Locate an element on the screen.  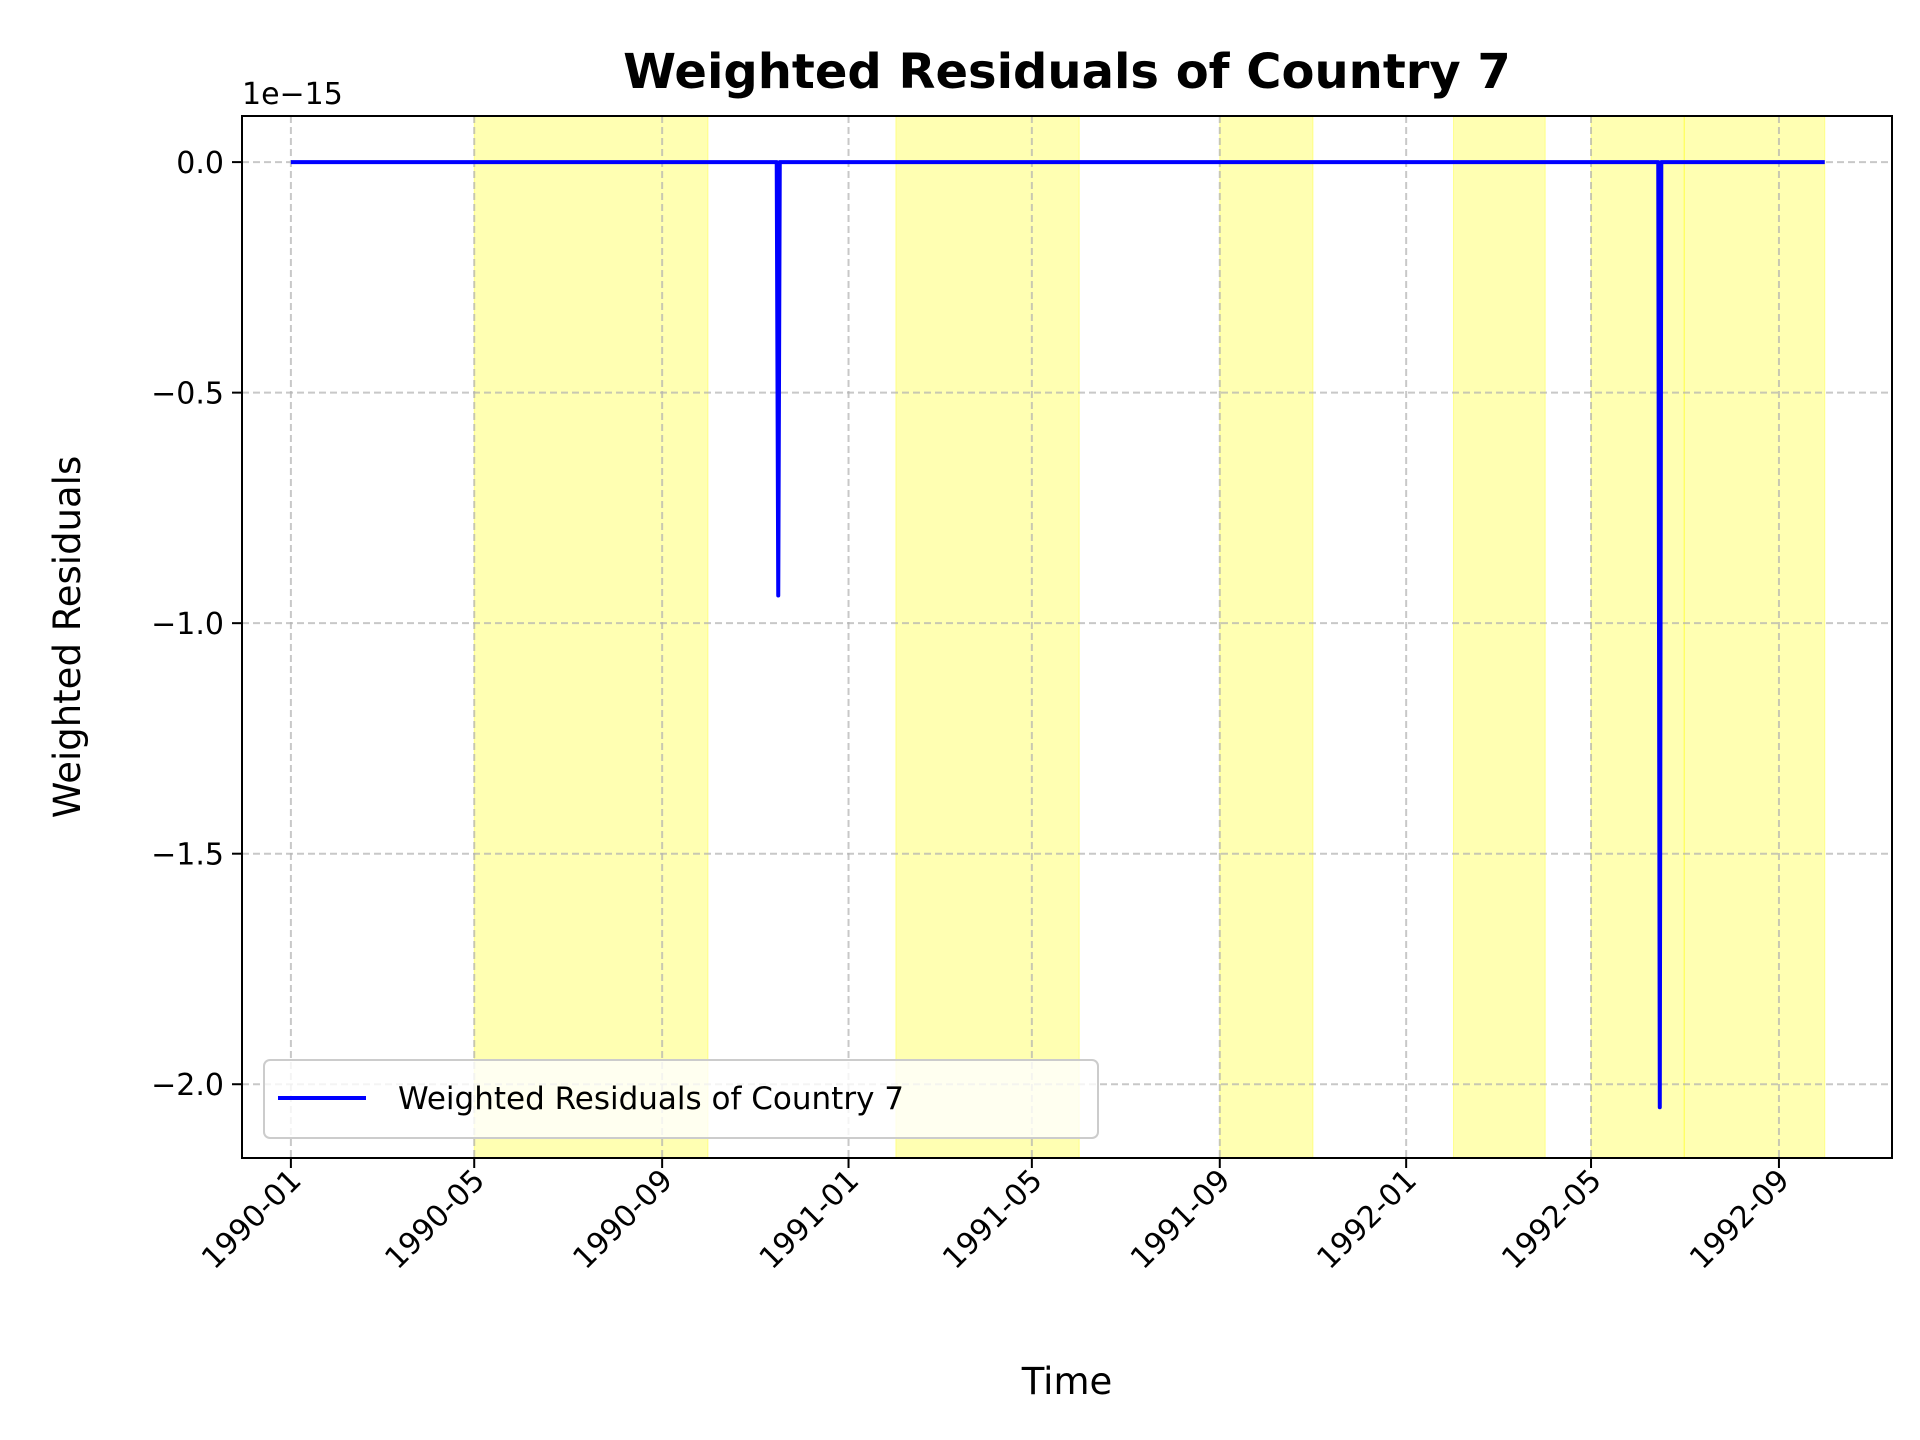
y-tick-label-4: −2.0 is located at coordinates (187, 1085).